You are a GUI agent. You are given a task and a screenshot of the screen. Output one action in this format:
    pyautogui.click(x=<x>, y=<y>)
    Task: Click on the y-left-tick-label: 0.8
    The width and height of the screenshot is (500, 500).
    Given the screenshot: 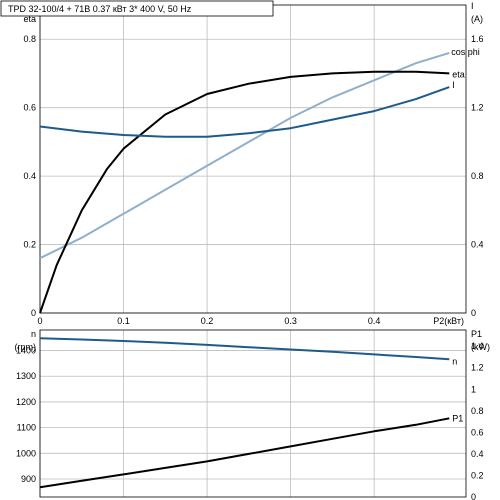 What is the action you would take?
    pyautogui.click(x=29, y=39)
    